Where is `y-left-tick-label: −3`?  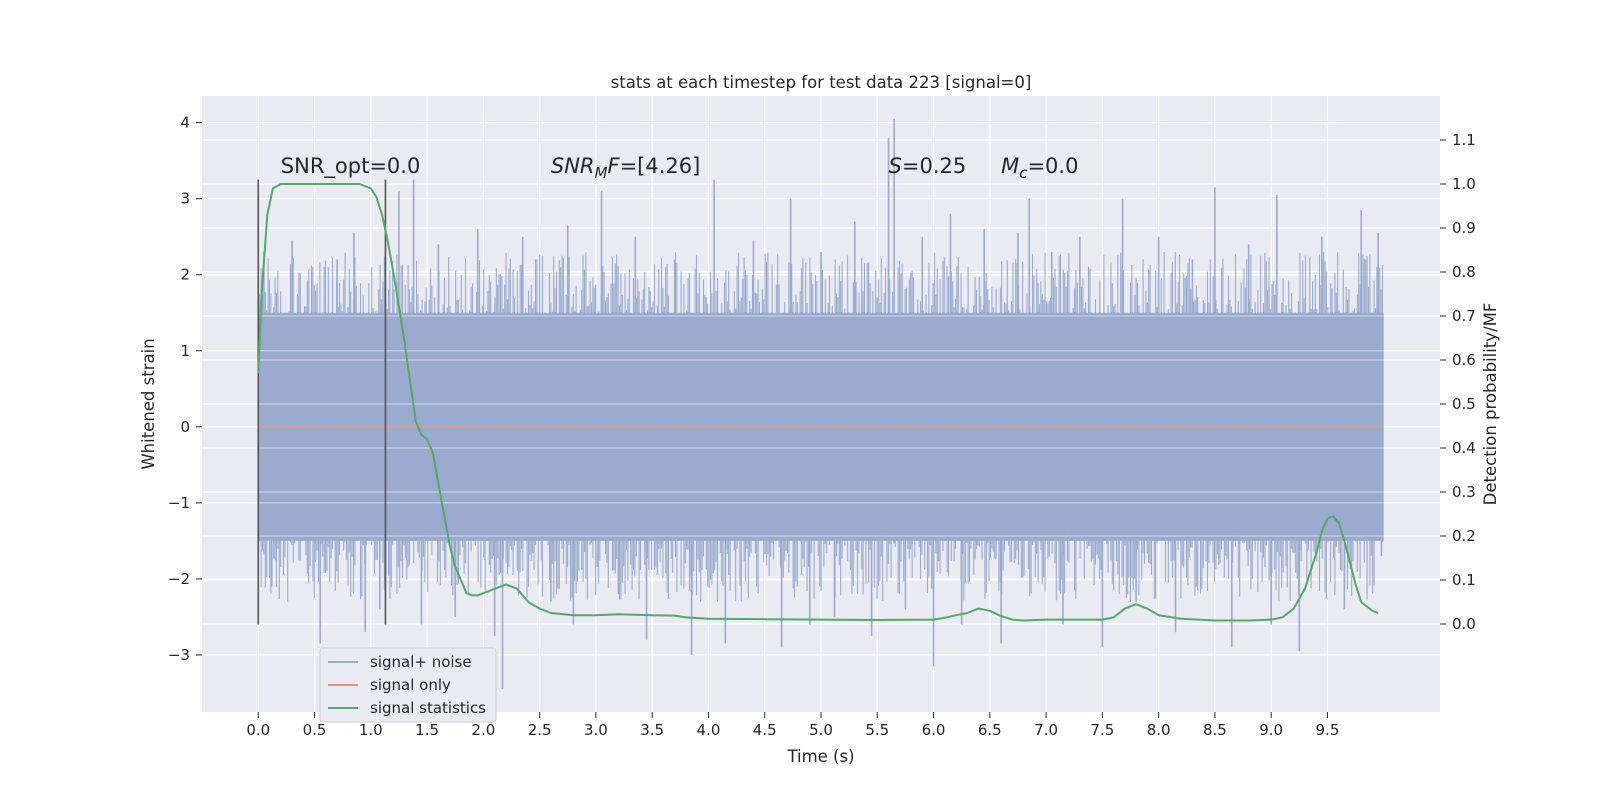 y-left-tick-label: −3 is located at coordinates (179, 655).